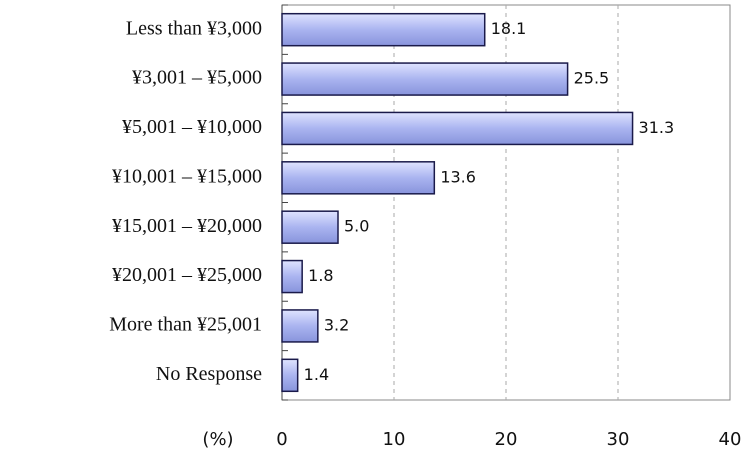 This screenshot has height=455, width=744. What do you see at coordinates (509, 28) in the screenshot?
I see `data-label: 18.1` at bounding box center [509, 28].